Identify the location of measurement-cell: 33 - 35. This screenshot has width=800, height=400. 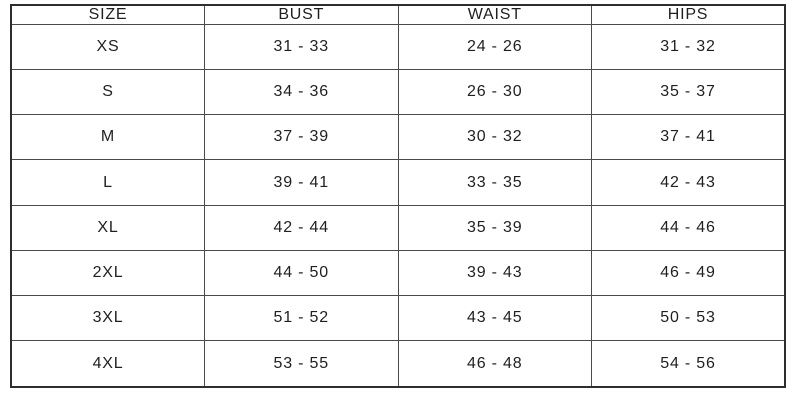
(494, 182).